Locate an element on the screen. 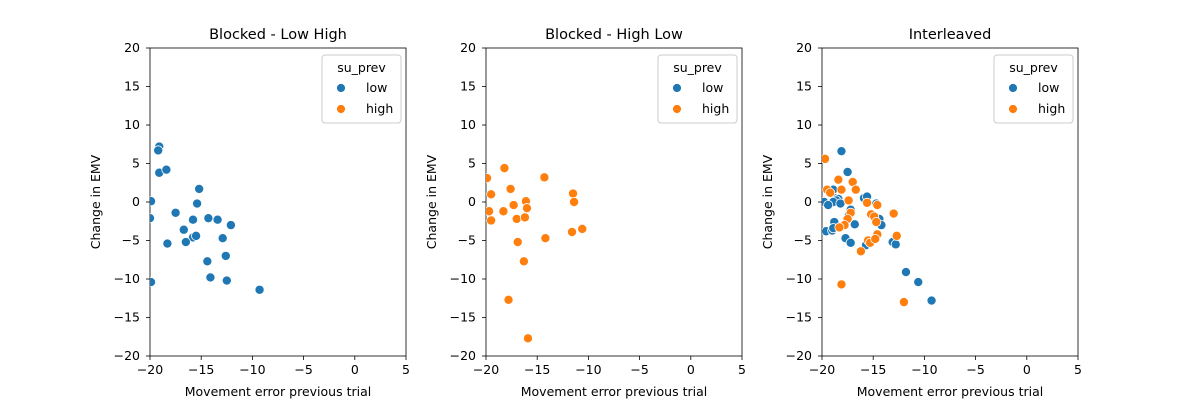 The height and width of the screenshot is (400, 1200). chart-title: Interleaved is located at coordinates (950, 35).